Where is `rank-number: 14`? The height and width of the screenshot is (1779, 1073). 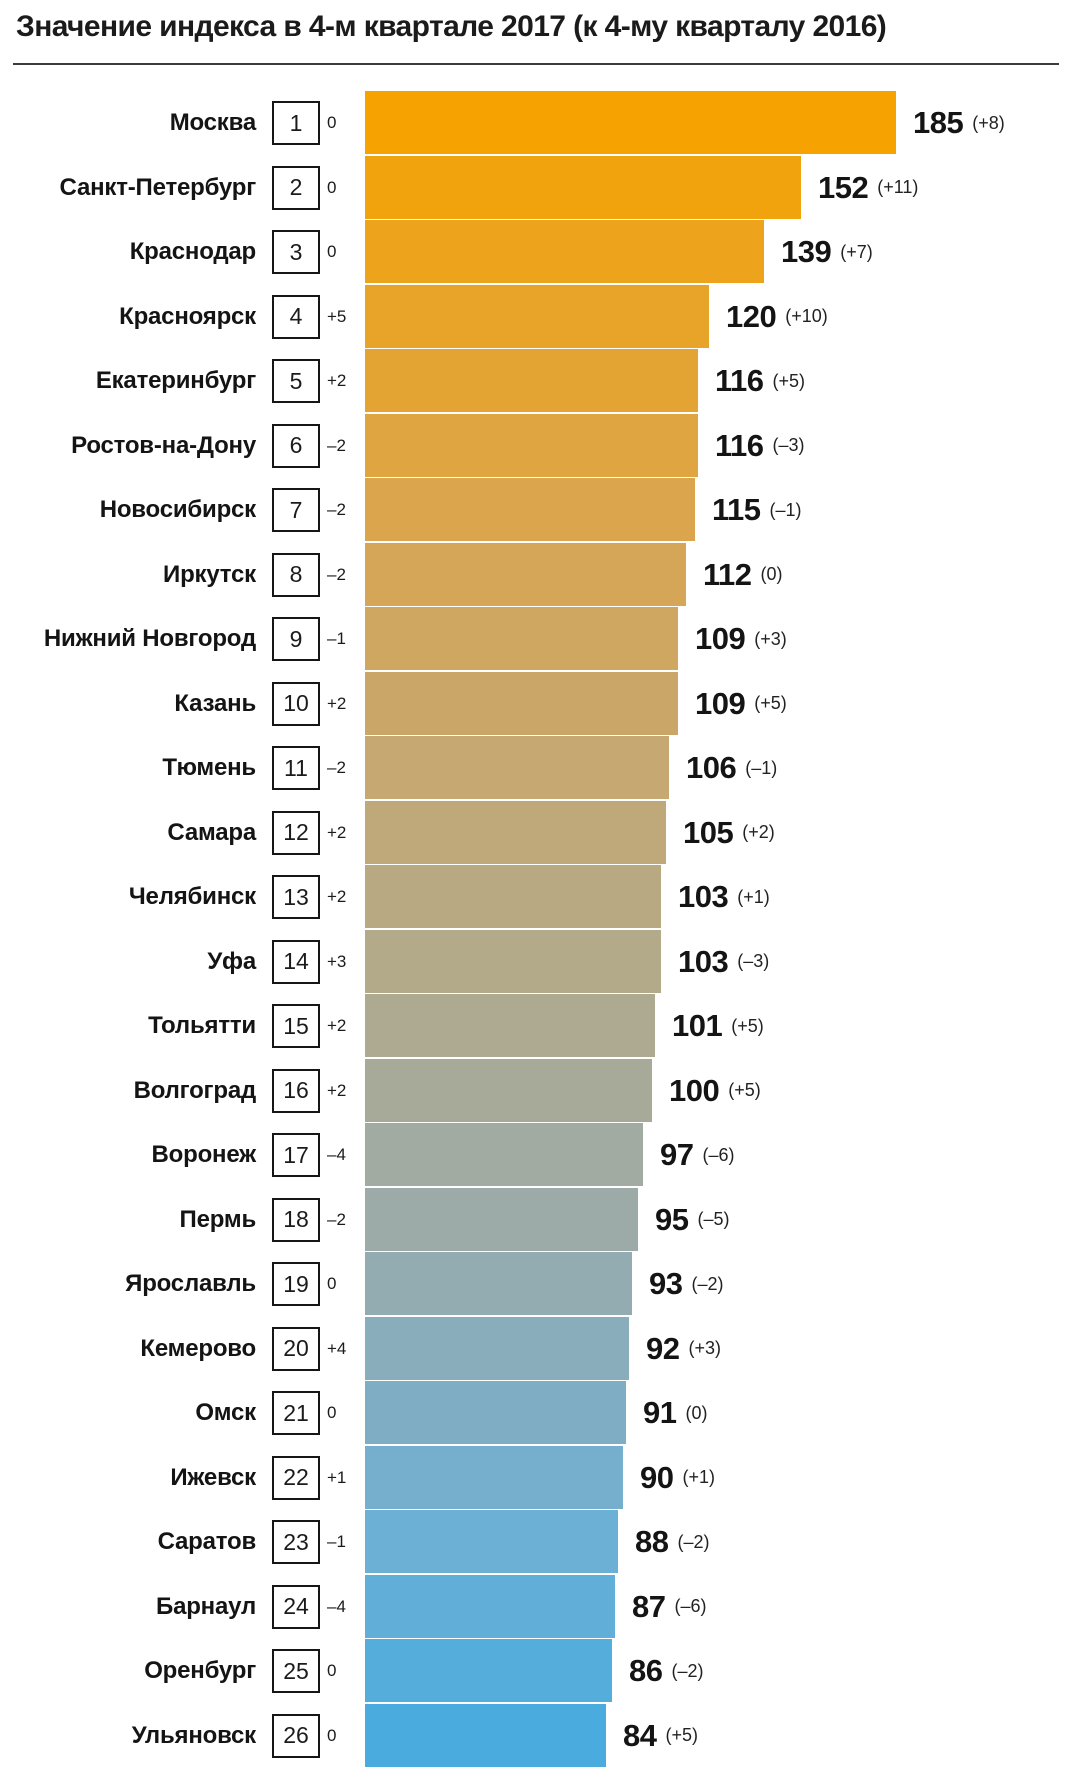
rank-number: 14 is located at coordinates (296, 961).